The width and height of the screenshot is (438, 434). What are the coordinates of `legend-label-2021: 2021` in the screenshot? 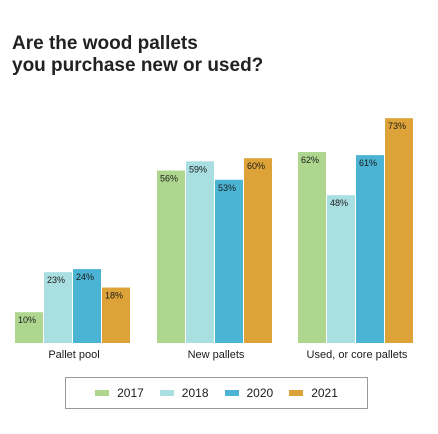 It's located at (324, 393).